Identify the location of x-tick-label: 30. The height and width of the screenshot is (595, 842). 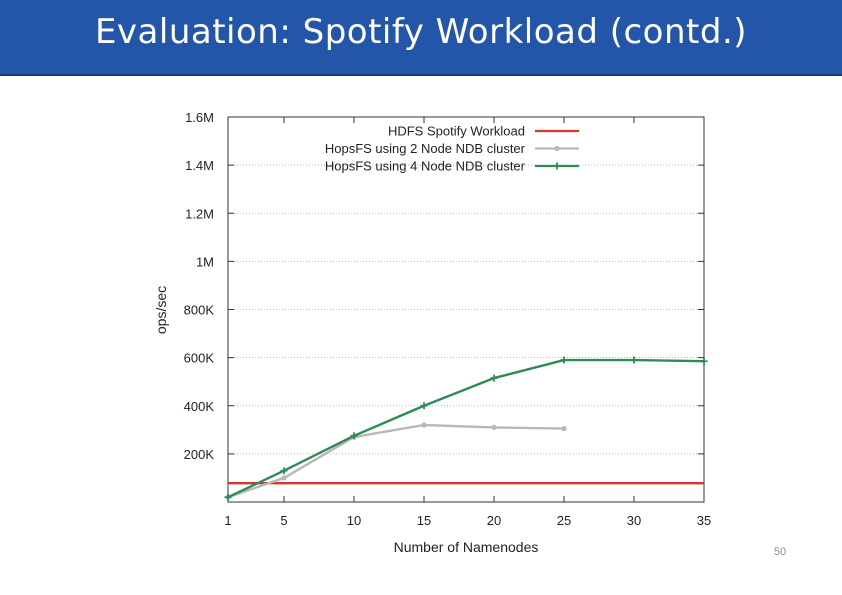
(634, 520).